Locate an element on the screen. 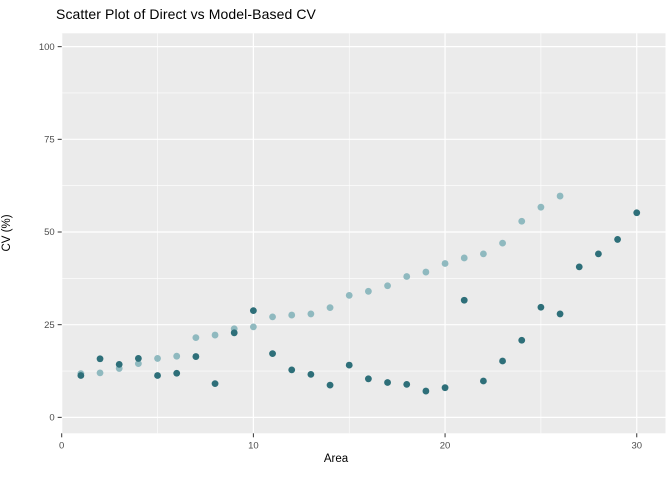 This screenshot has height=485, width=672. y-tick-label: 100 is located at coordinates (47, 47).